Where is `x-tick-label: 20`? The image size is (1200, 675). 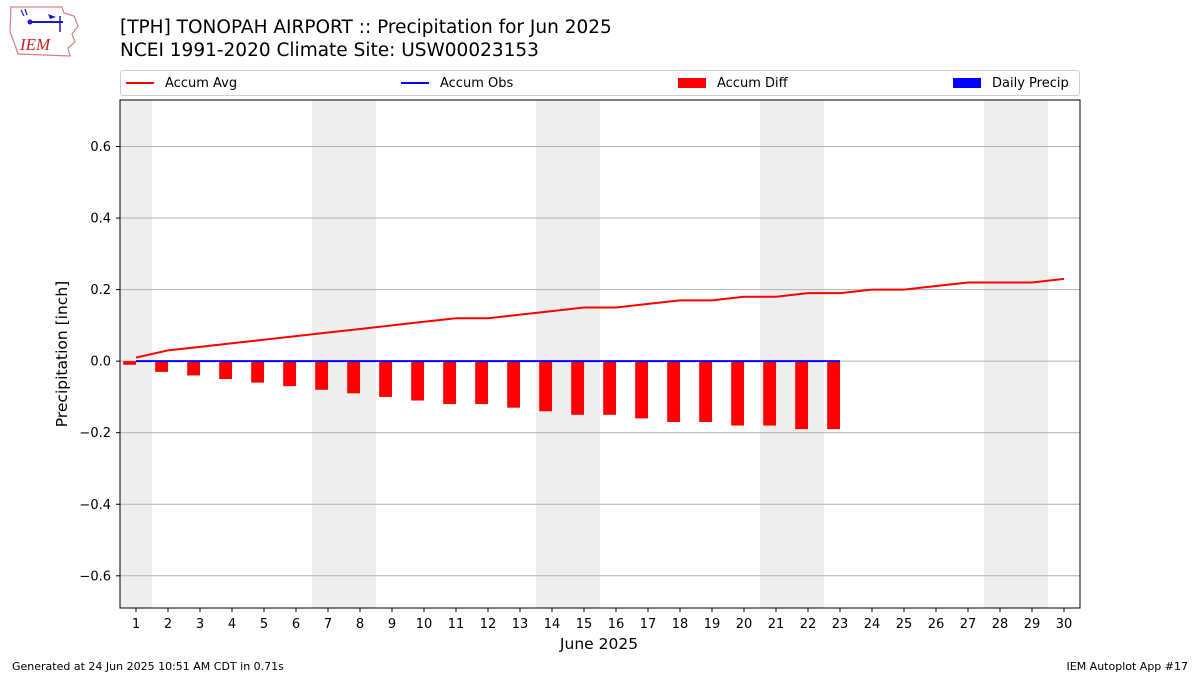 x-tick-label: 20 is located at coordinates (744, 624).